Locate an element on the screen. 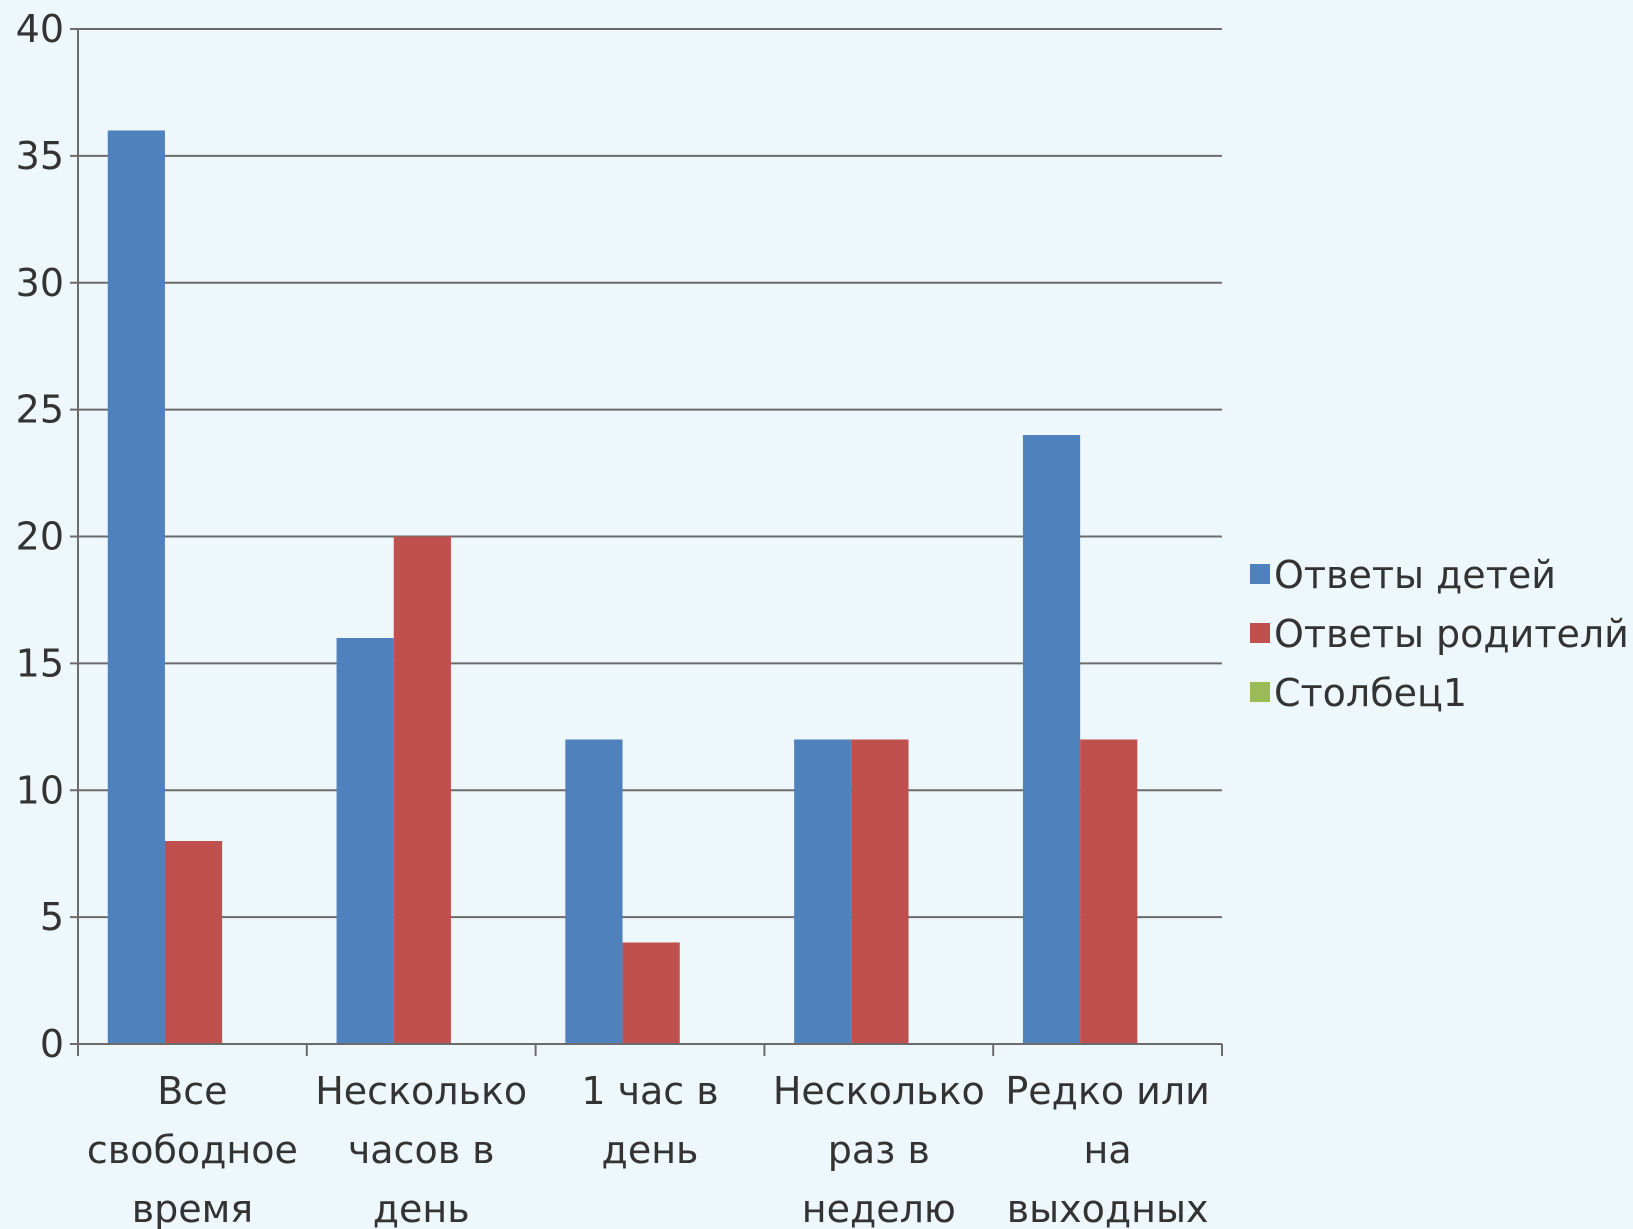  x-category-label: Редко или is located at coordinates (1107, 1091).